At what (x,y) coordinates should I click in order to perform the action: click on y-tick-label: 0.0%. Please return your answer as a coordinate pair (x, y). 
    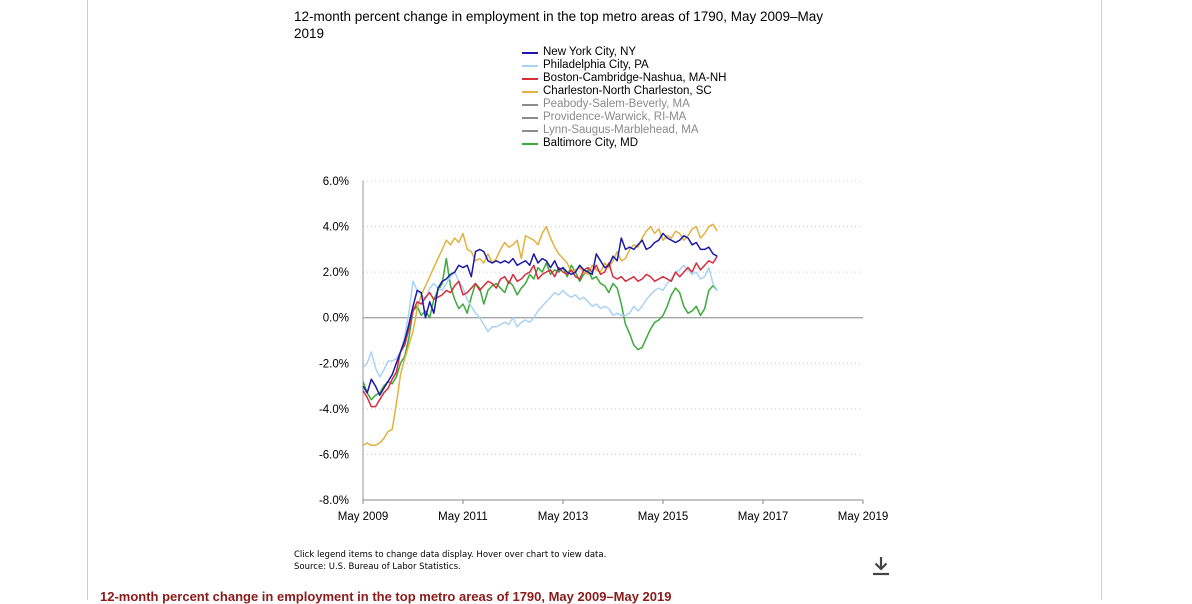
    Looking at the image, I should click on (336, 319).